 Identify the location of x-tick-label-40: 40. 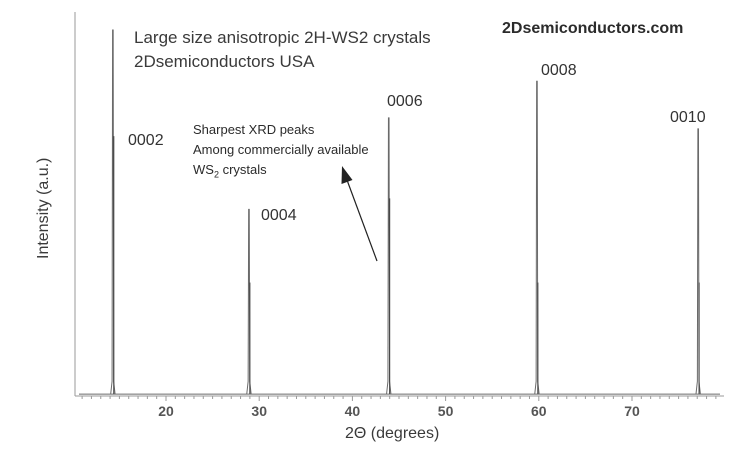
(353, 411).